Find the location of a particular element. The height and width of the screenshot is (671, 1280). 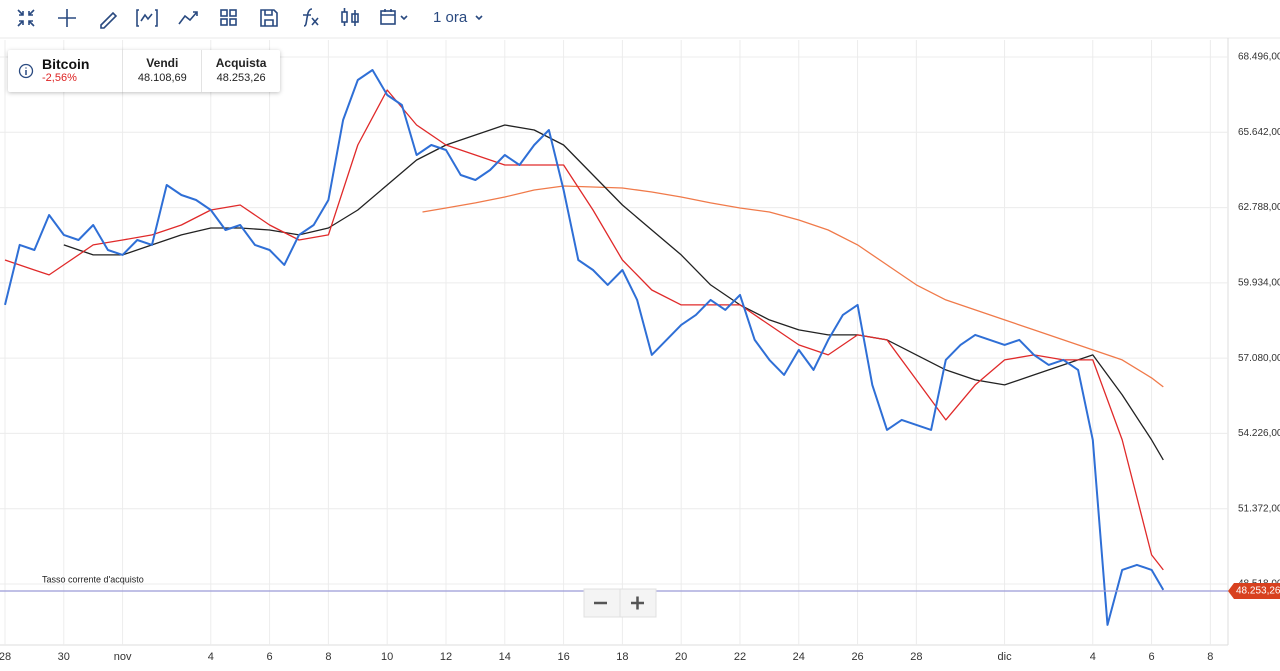

sell: Vendi 48.108,69 is located at coordinates (163, 71).